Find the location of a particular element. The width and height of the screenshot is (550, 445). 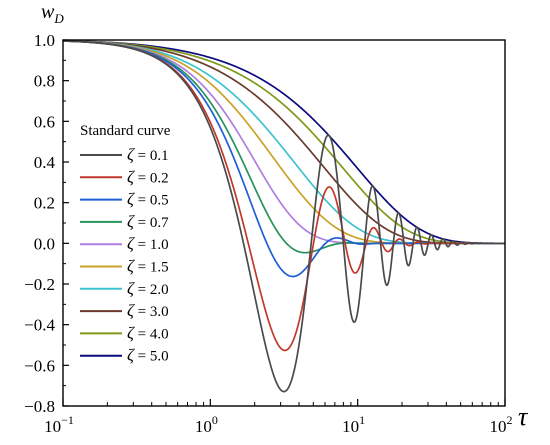

x-axis-label: τ is located at coordinates (523, 416).